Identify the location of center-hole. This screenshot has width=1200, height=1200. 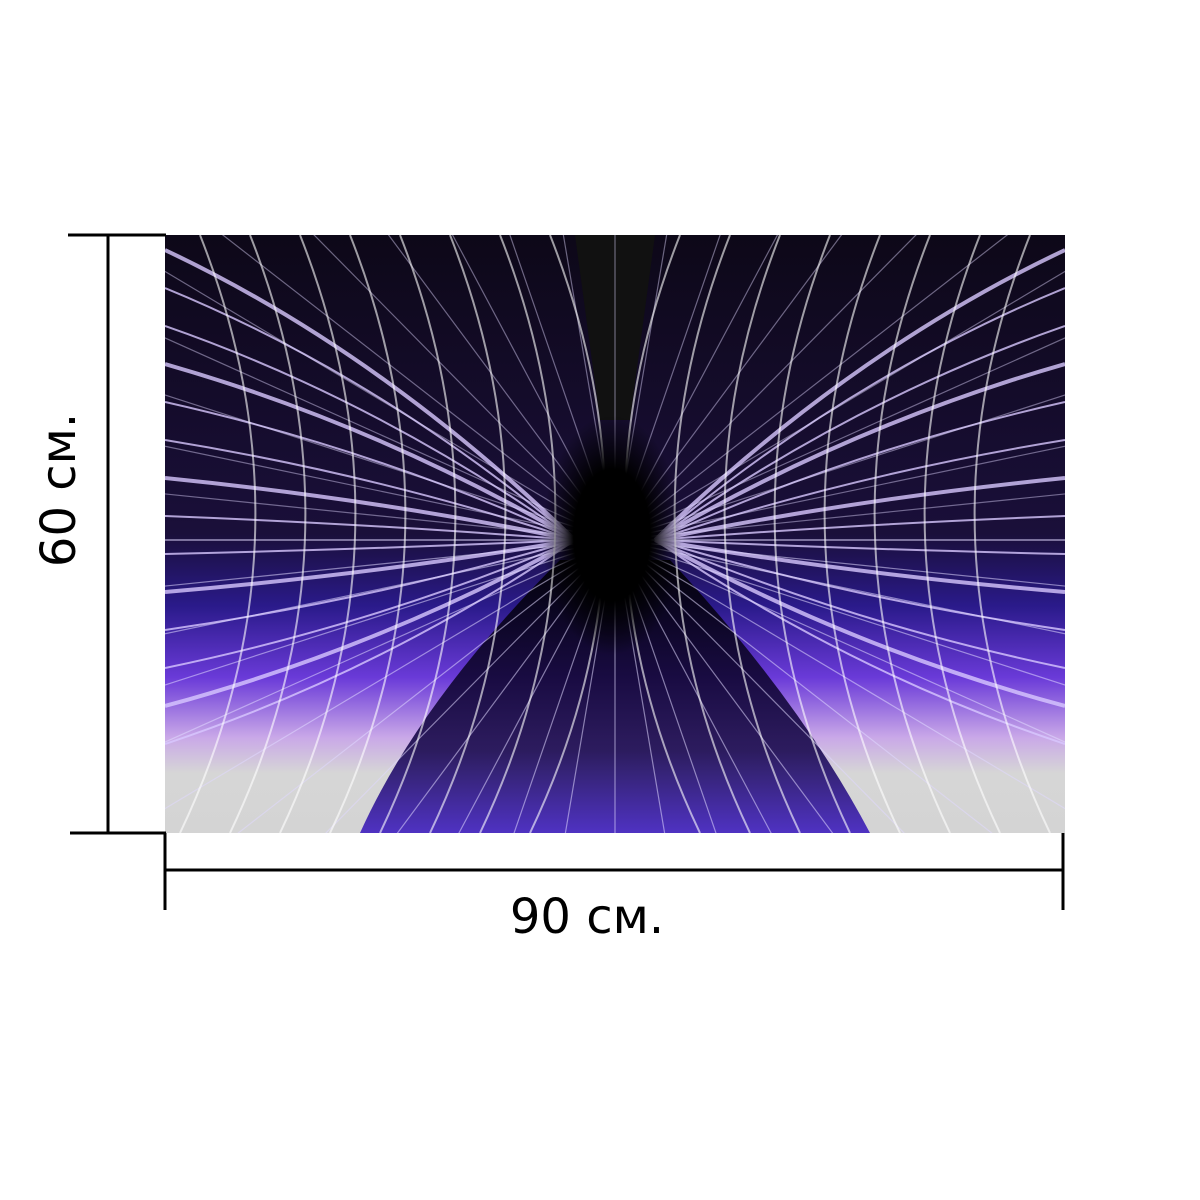
(612, 535).